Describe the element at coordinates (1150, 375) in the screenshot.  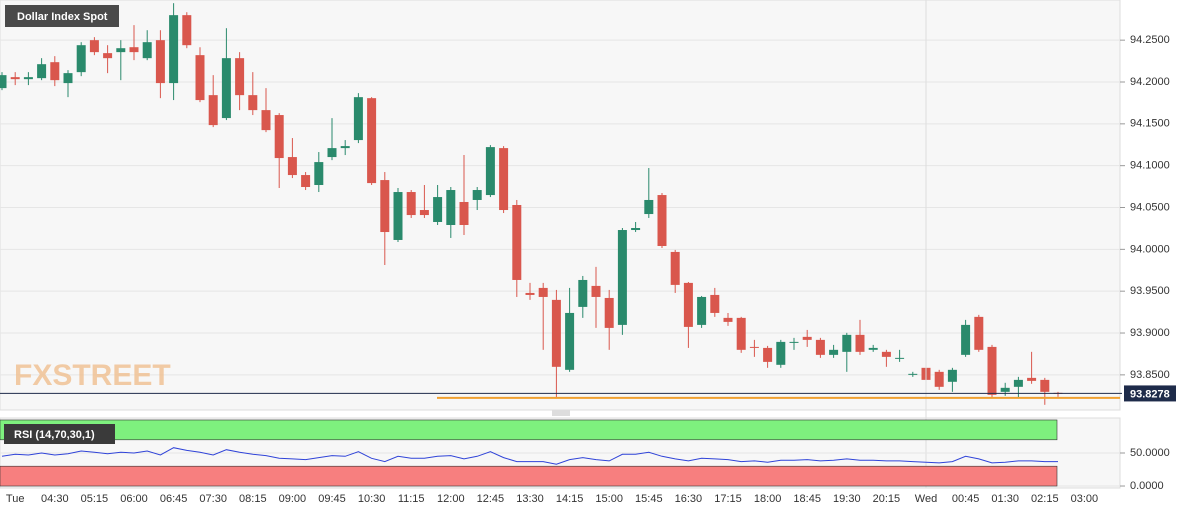
I see `y-tick-label: 93.8500` at that location.